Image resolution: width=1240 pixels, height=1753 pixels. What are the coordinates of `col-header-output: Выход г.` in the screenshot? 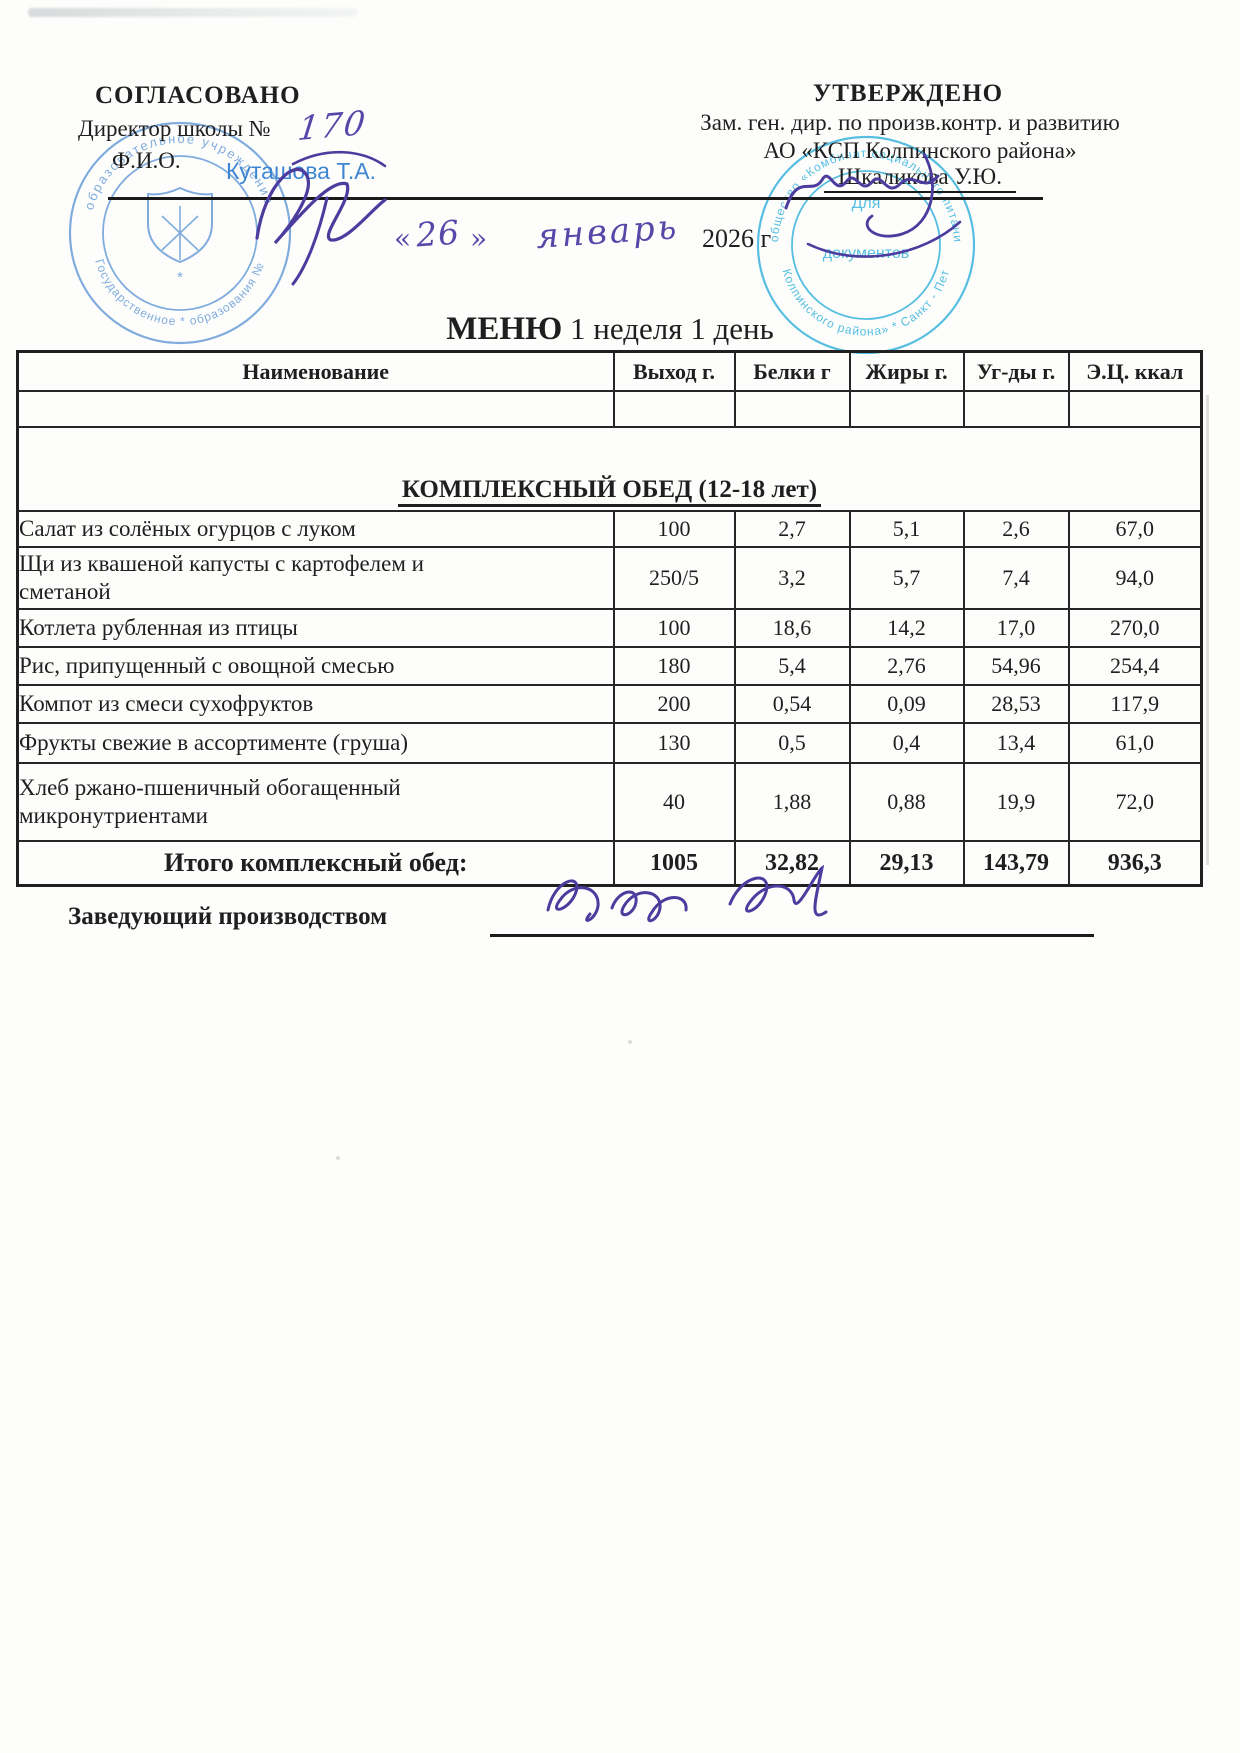 It's located at (674, 371).